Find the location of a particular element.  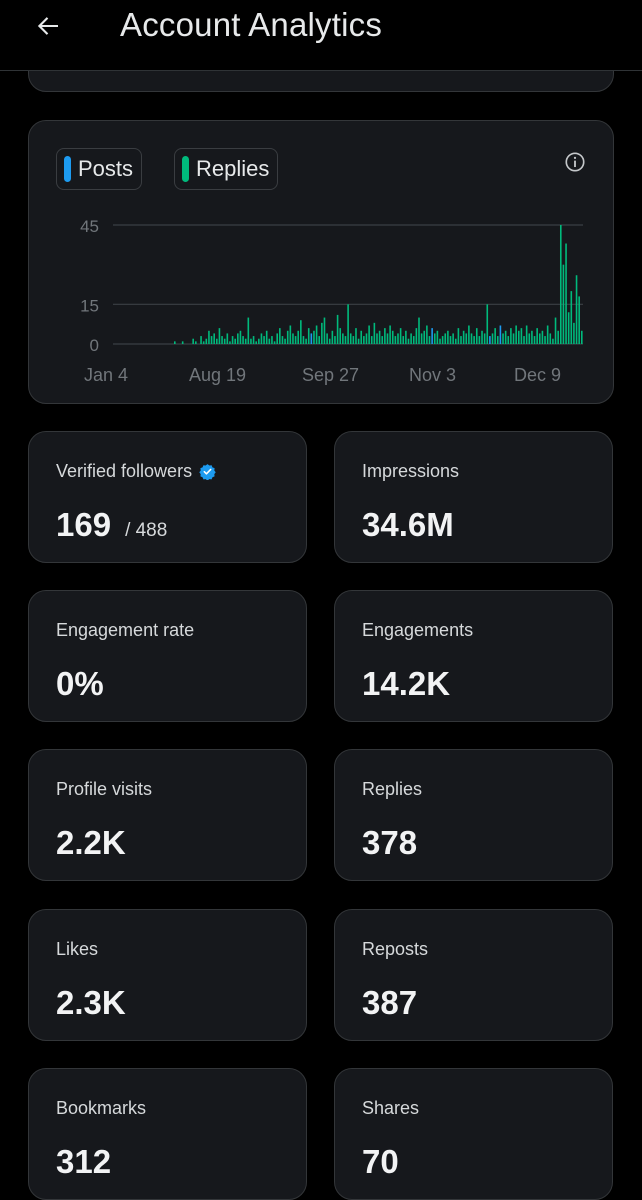

stat-reposts: Reposts 387 is located at coordinates (473, 975).